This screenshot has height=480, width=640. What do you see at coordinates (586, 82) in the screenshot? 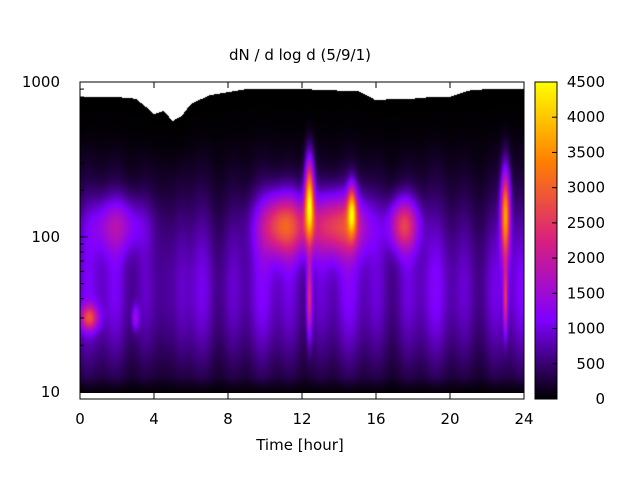
I see `colorbar-tick-label: 4500` at bounding box center [586, 82].